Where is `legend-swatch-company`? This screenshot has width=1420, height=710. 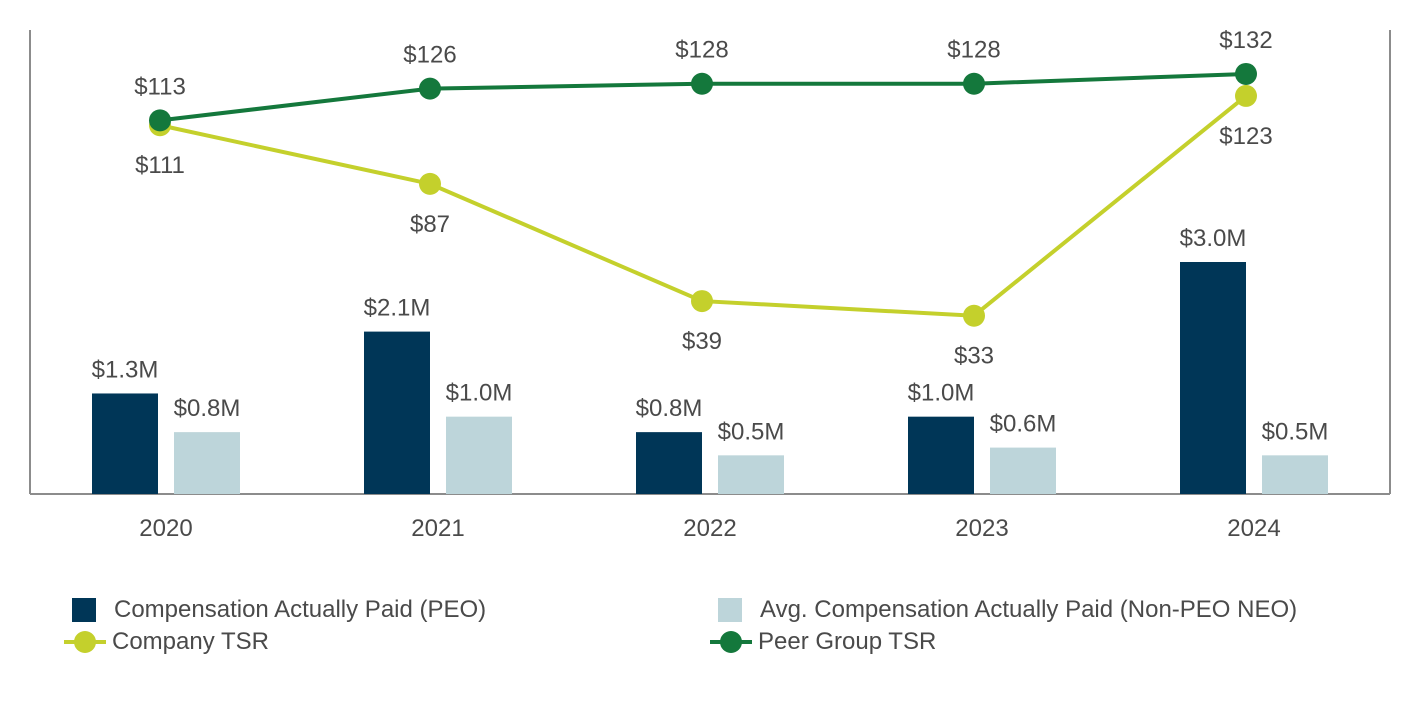
legend-swatch-company is located at coordinates (85, 642).